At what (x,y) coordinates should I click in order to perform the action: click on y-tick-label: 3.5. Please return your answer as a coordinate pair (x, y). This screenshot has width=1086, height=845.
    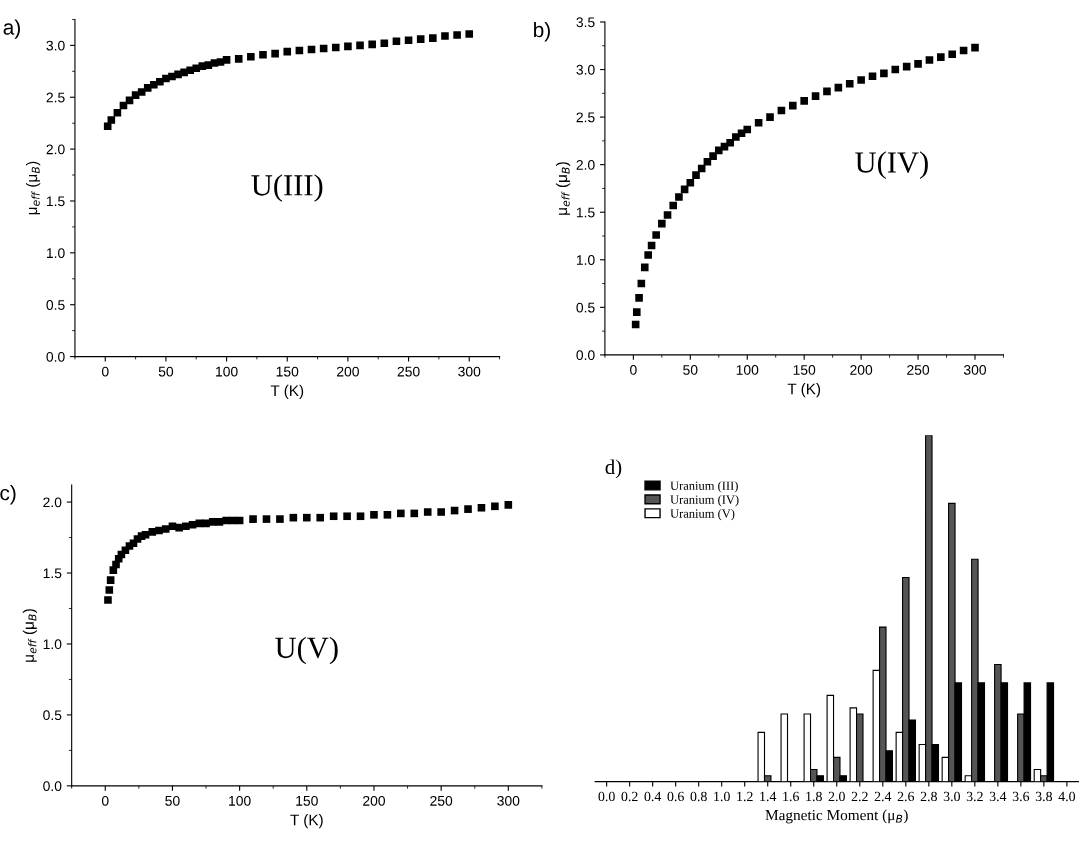
    Looking at the image, I should click on (585, 22).